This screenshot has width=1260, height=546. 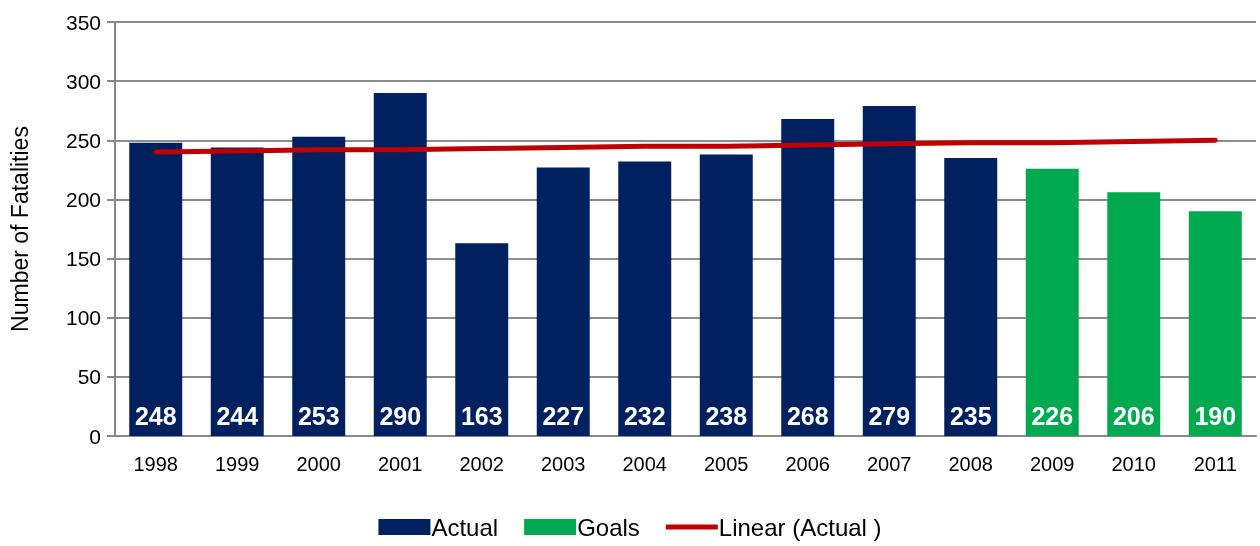 What do you see at coordinates (155, 464) in the screenshot?
I see `x-tick-label: 1998` at bounding box center [155, 464].